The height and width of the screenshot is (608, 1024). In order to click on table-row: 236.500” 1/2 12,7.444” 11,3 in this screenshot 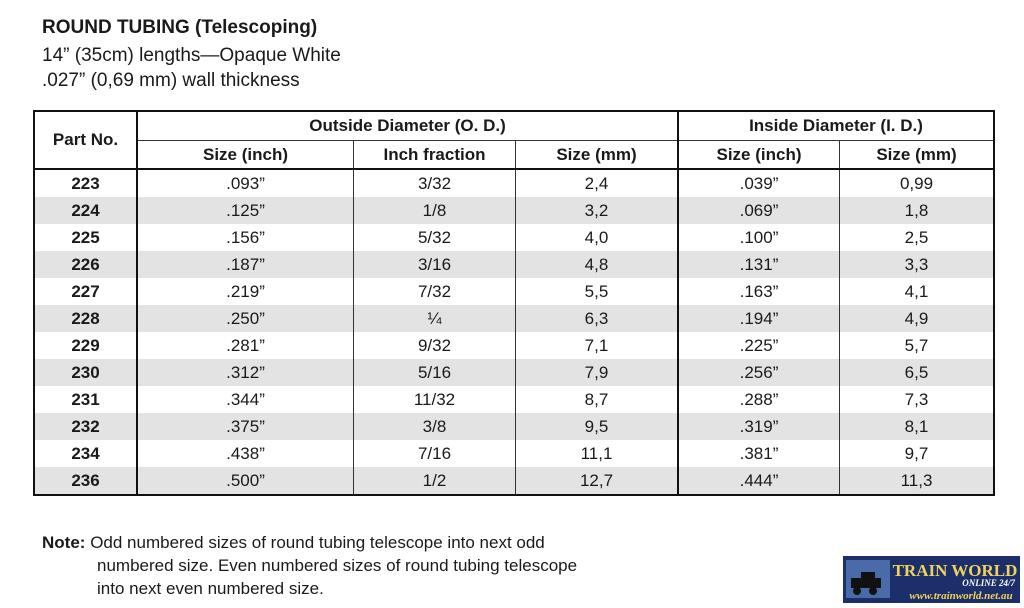, I will do `click(514, 481)`.